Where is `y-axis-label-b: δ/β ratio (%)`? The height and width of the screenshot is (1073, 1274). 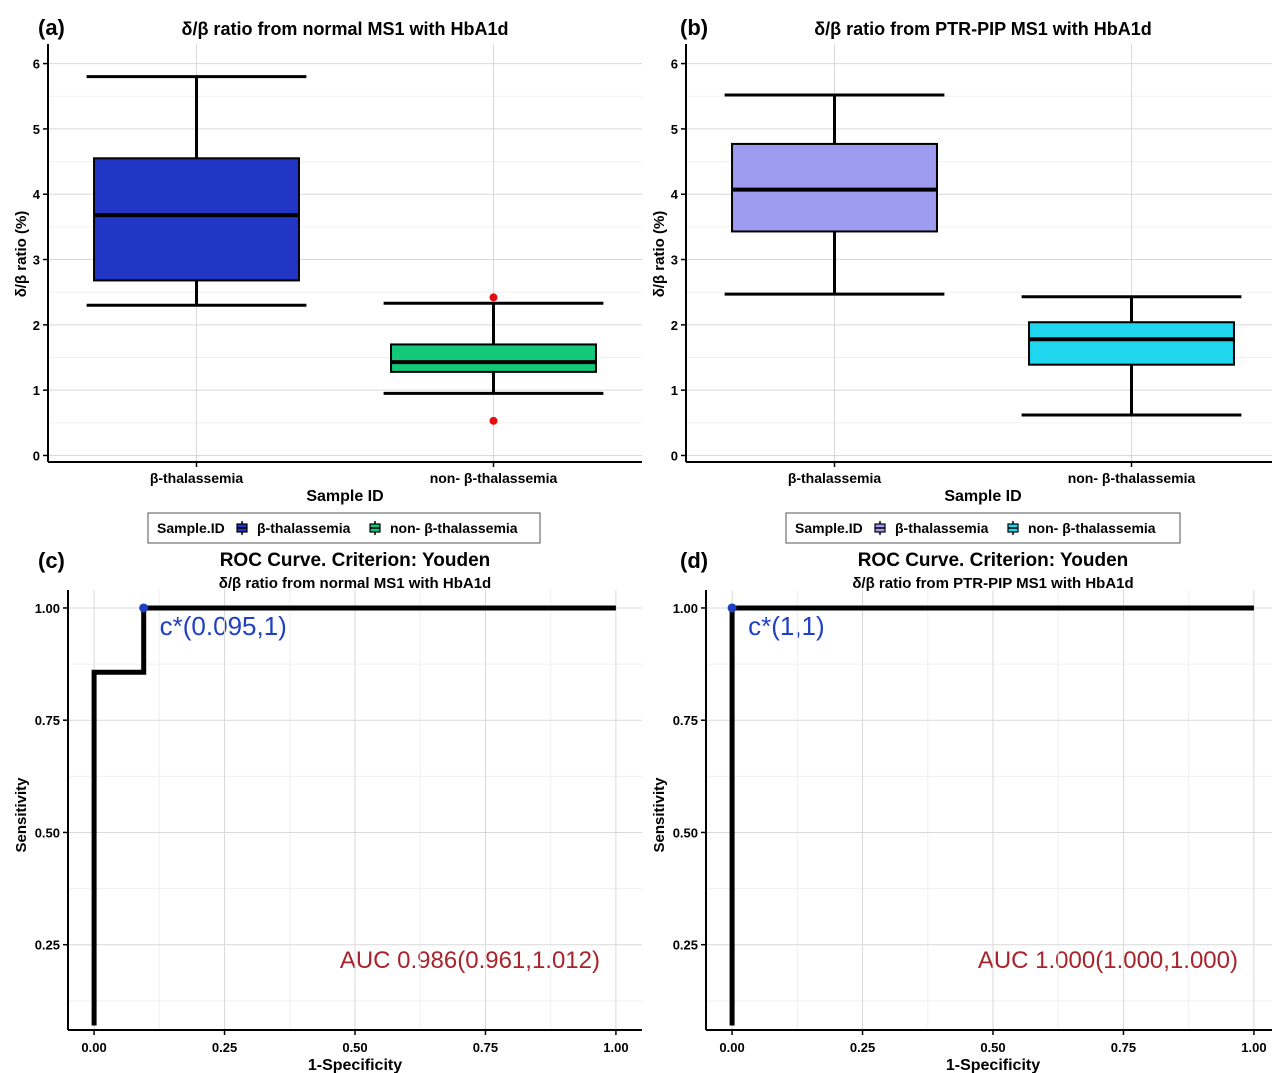 y-axis-label-b: δ/β ratio (%) is located at coordinates (659, 254).